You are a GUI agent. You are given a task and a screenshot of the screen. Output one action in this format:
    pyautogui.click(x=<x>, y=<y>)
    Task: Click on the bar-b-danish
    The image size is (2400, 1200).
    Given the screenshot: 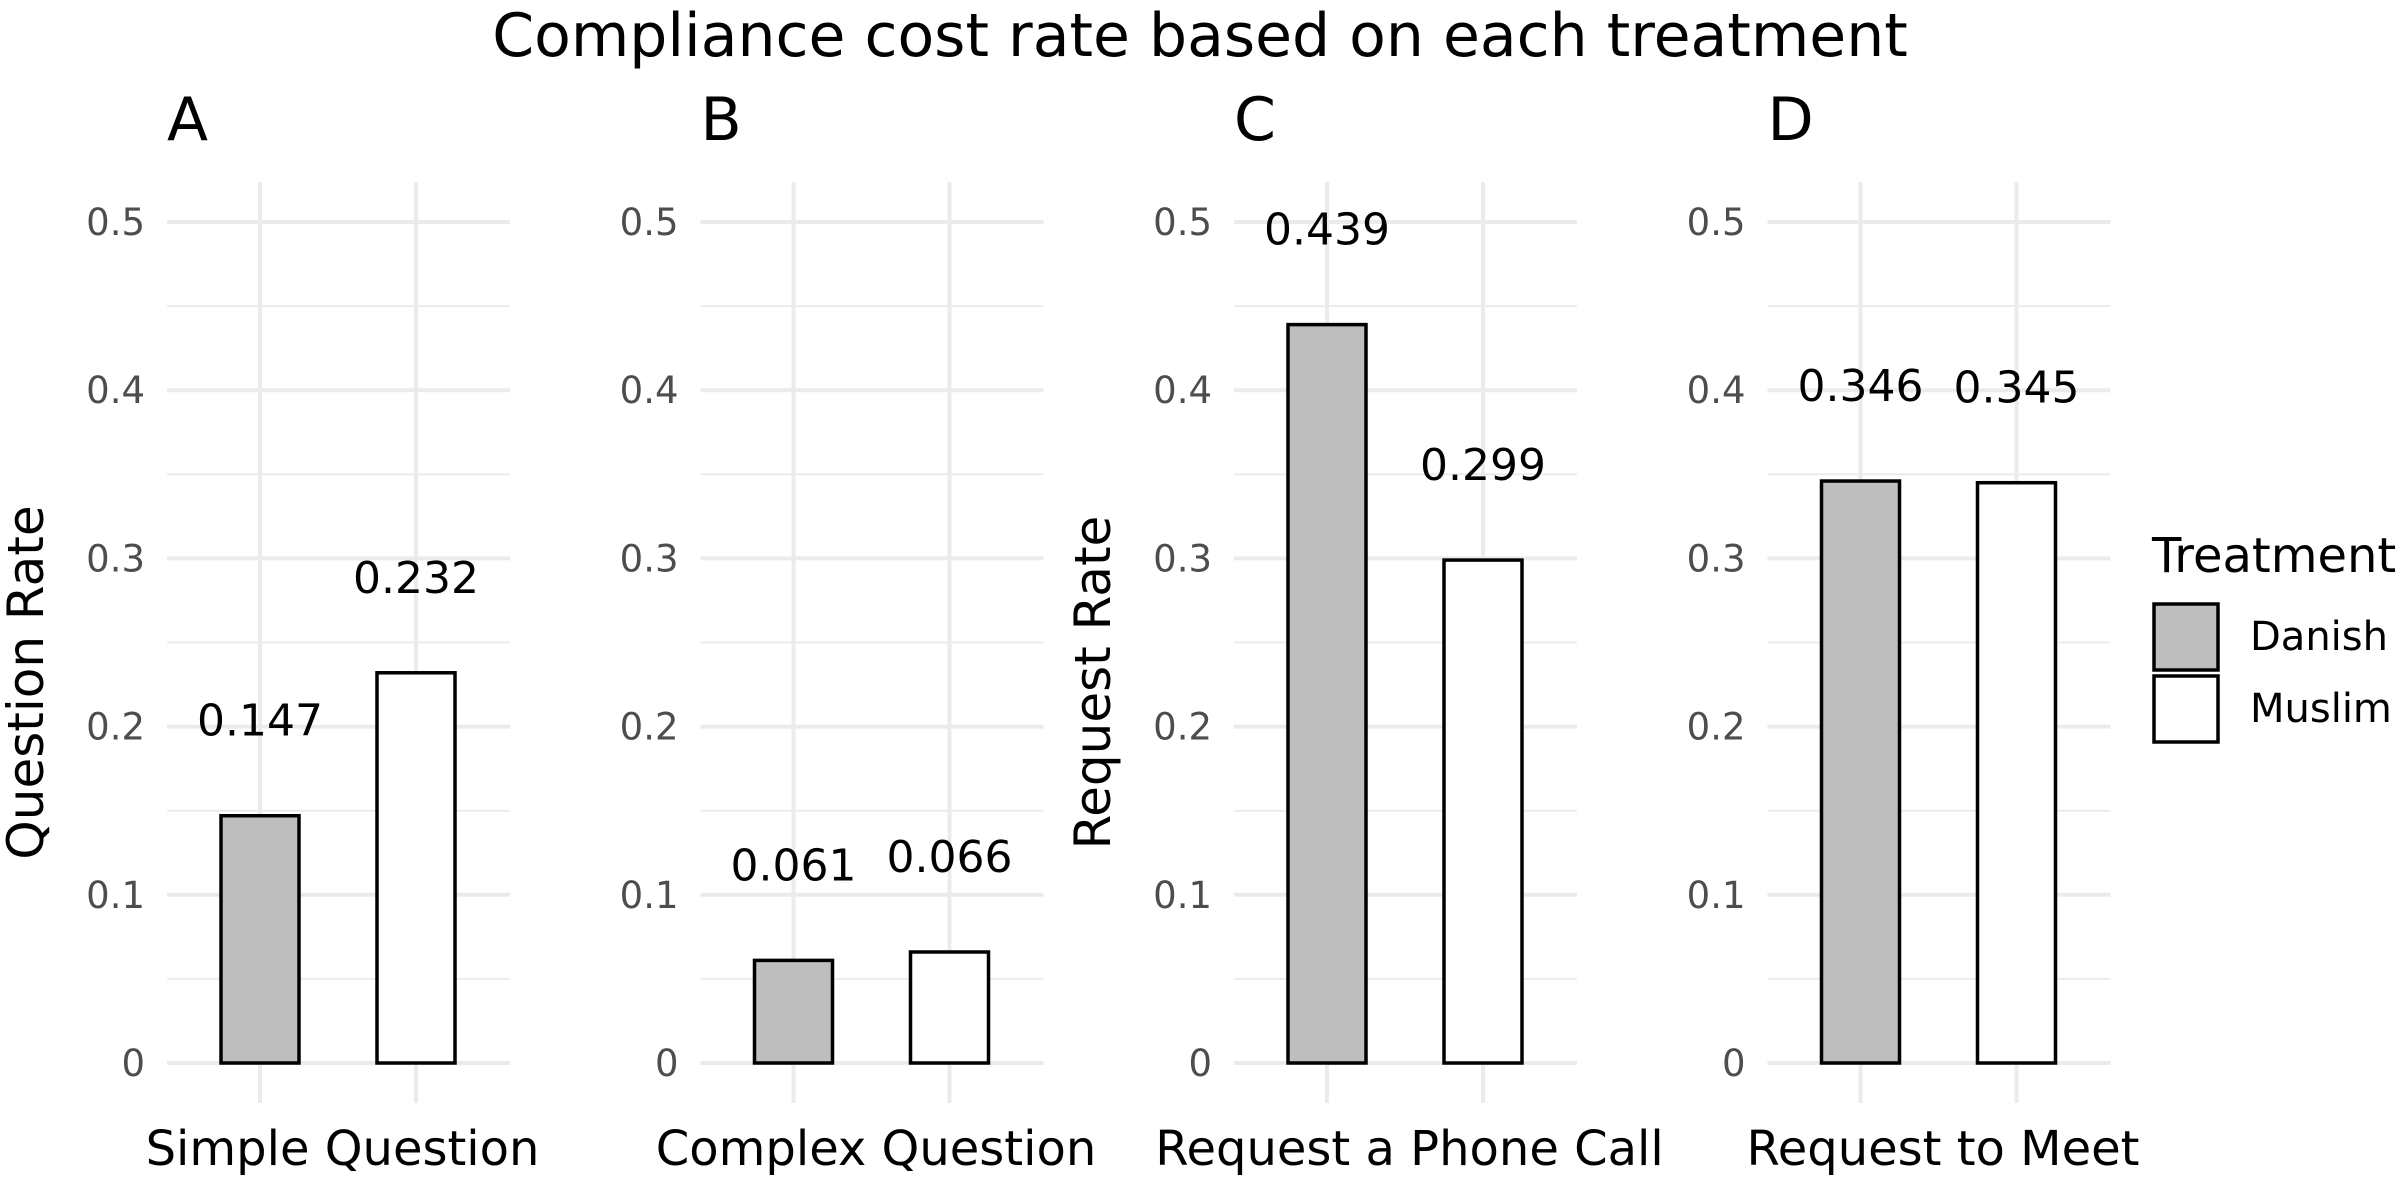 What is the action you would take?
    pyautogui.click(x=793, y=1011)
    